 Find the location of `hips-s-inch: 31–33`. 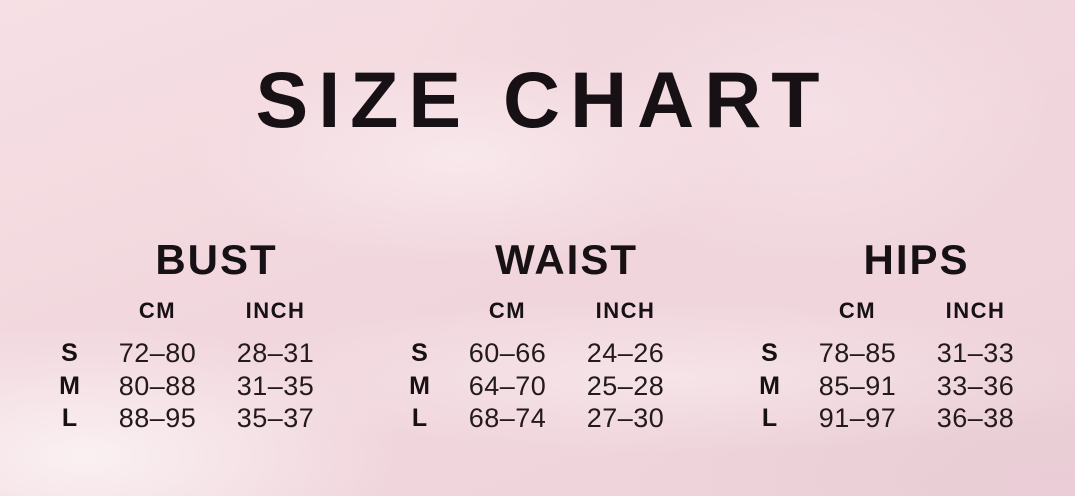

hips-s-inch: 31–33 is located at coordinates (975, 353).